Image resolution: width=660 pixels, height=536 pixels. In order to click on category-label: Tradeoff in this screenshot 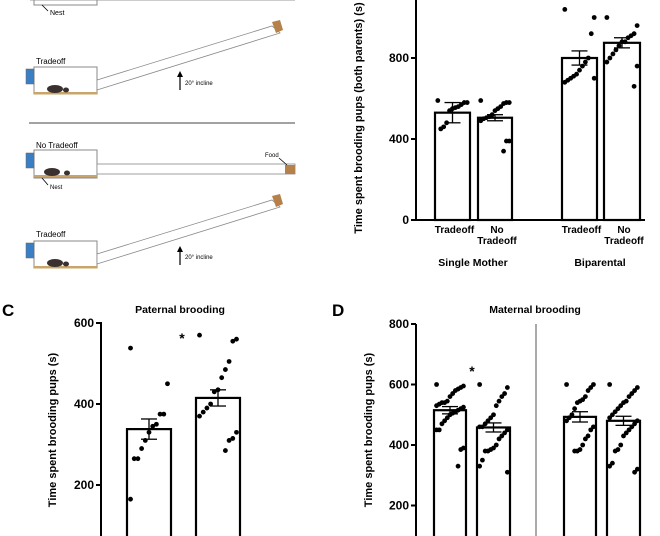, I will do `click(455, 230)`.